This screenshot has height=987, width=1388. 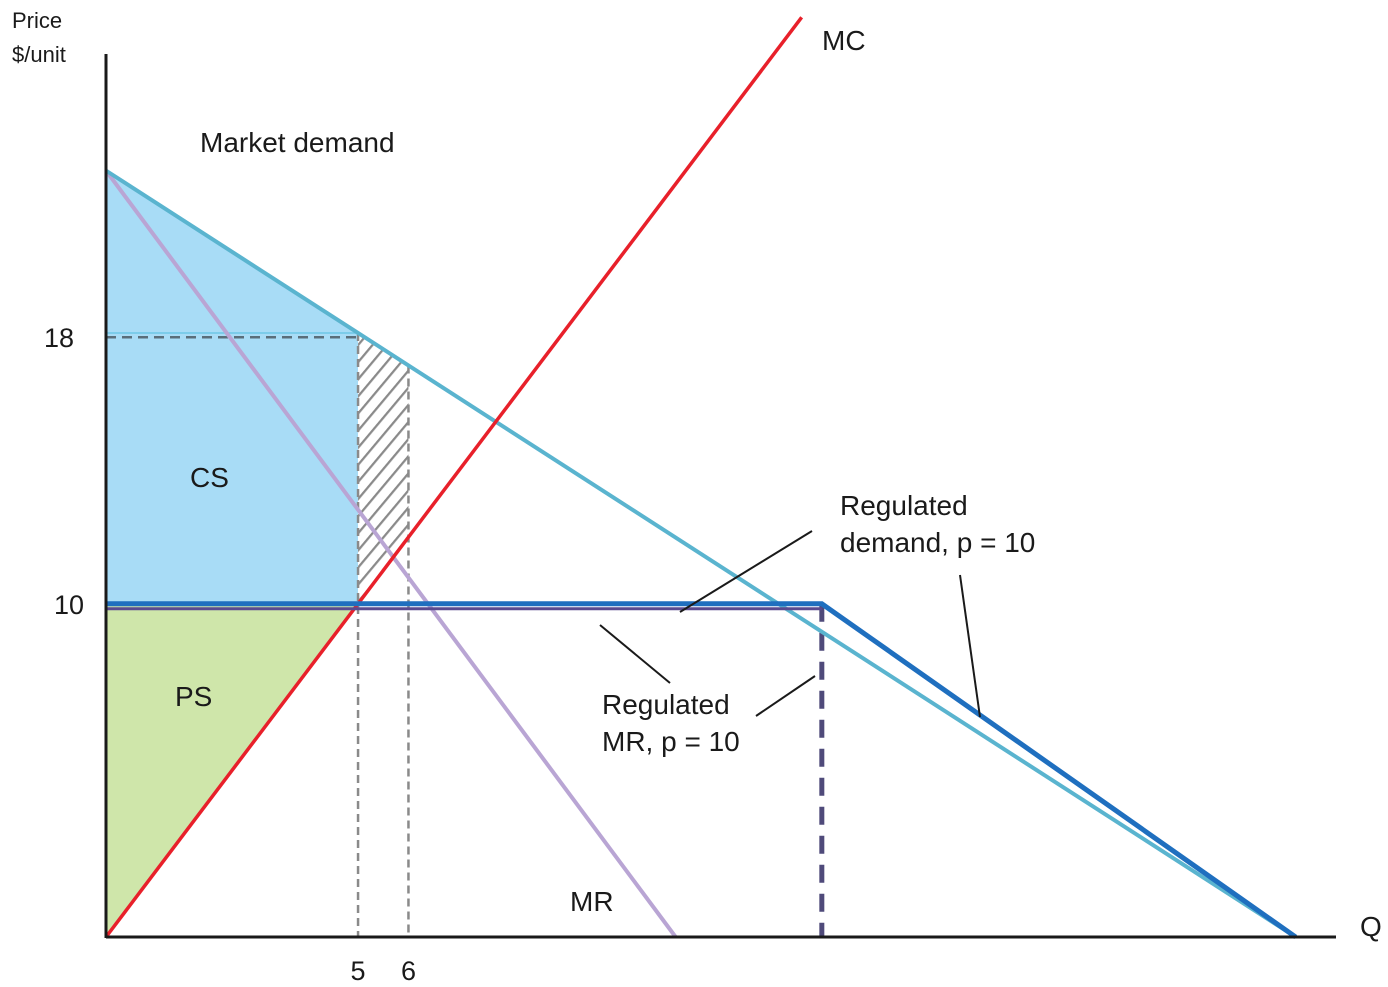 I want to click on consumer-surplus-area, so click(x=232, y=387).